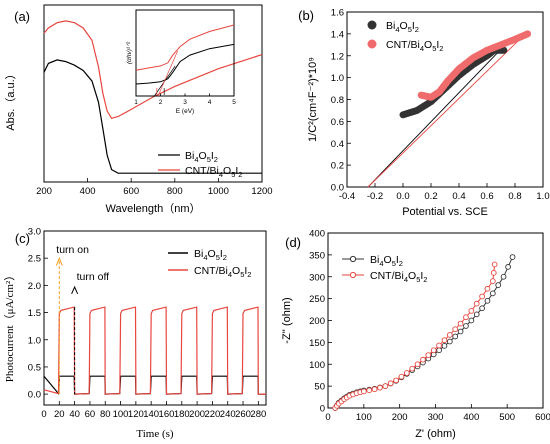  I want to click on x-tick-label: 120, so click(136, 414).